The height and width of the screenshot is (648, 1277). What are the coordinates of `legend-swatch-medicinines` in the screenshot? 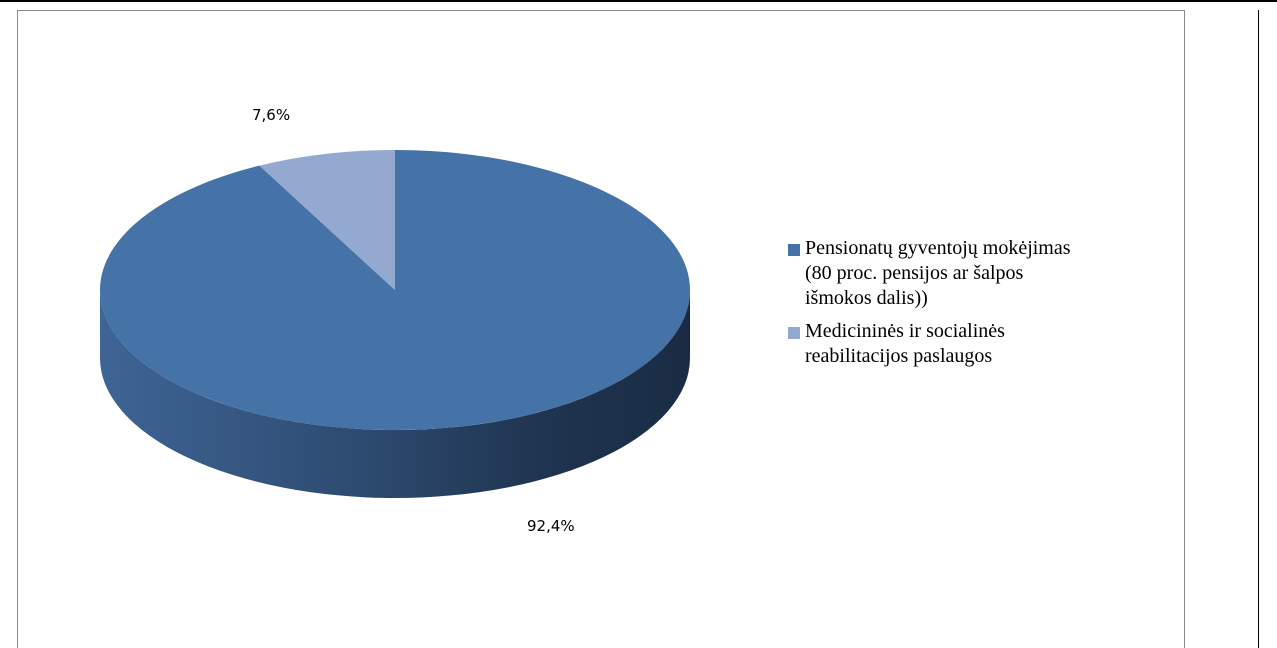 It's located at (794, 333).